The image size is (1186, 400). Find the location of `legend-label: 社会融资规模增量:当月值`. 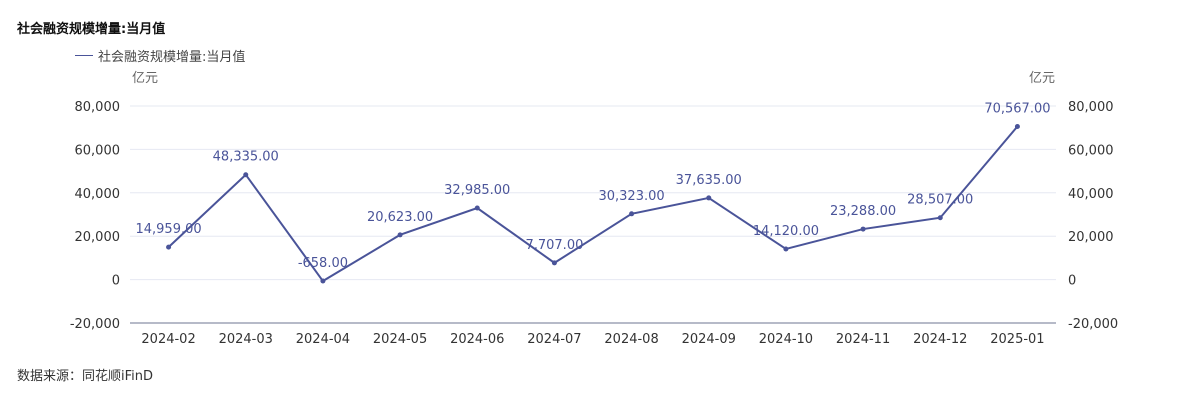

legend-label: 社会融资规模增量:当月值 is located at coordinates (172, 57).